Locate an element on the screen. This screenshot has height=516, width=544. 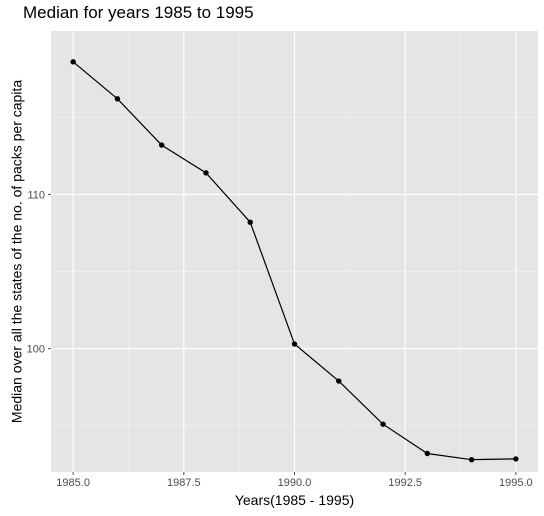
x-axis-ticks: 1985.0 1987.5 1990.0 1992.5 1995.0 is located at coordinates (294, 480).